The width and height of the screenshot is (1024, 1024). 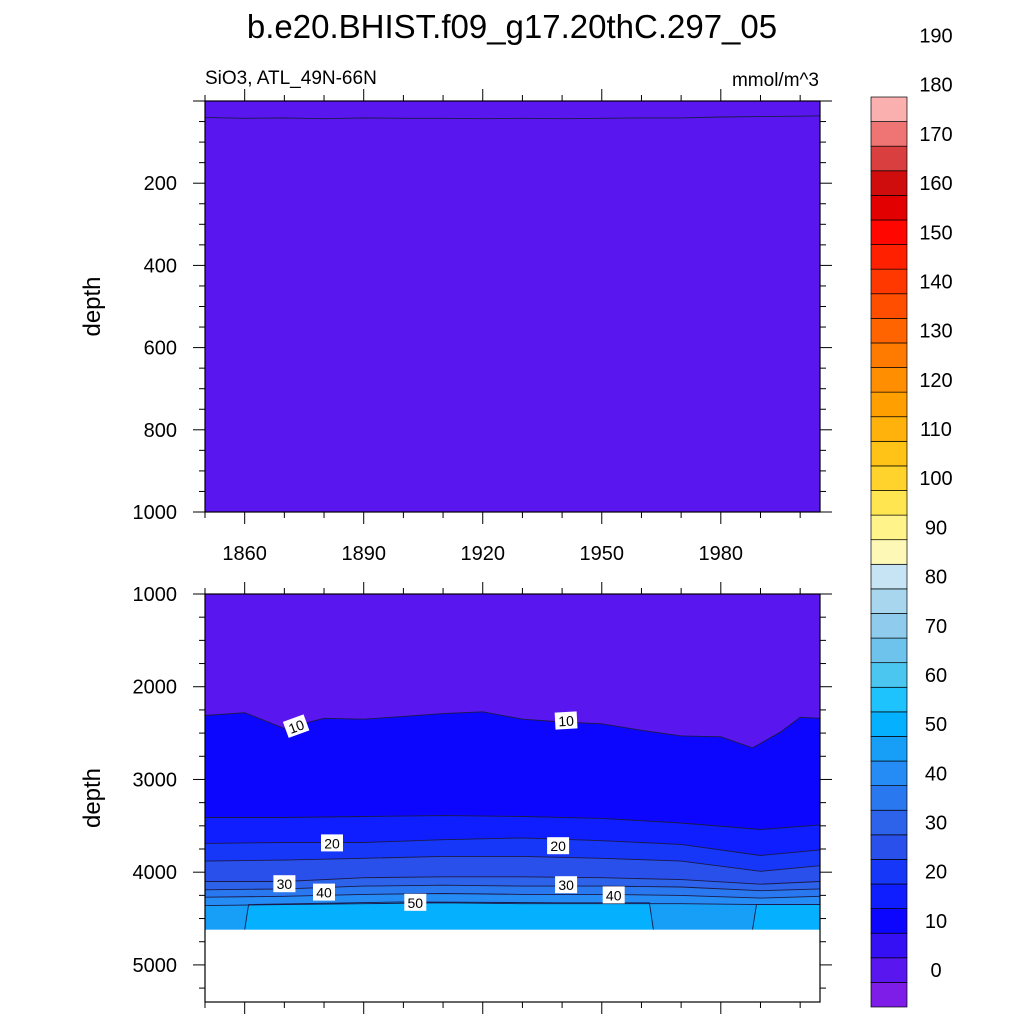 I want to click on colorbar-label: 180, so click(x=935, y=86).